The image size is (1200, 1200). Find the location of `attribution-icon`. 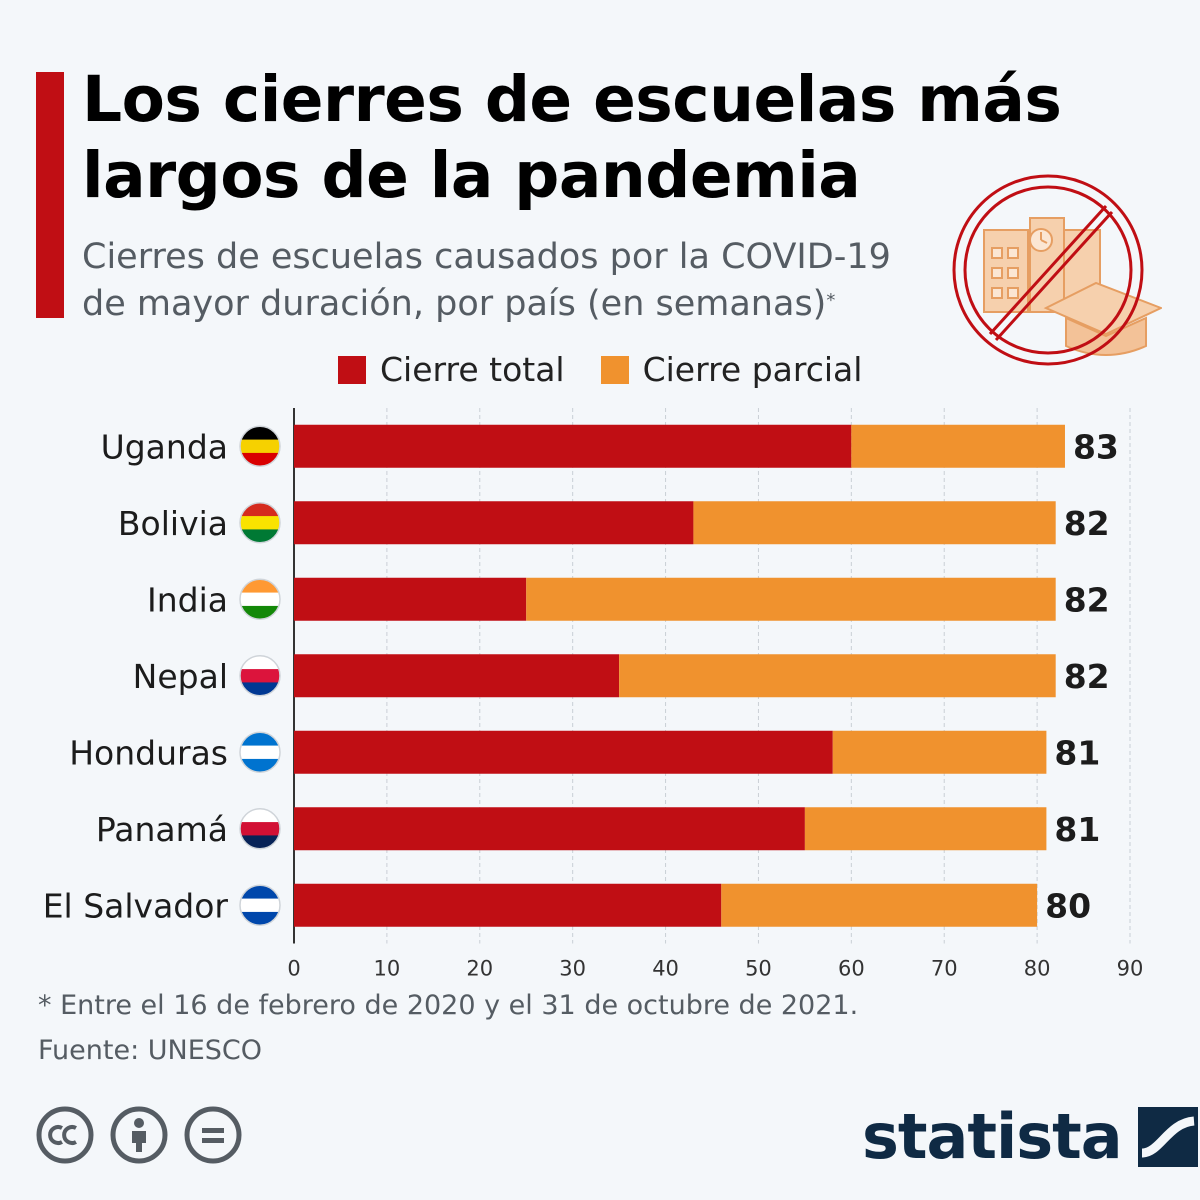

attribution-icon is located at coordinates (139, 1135).